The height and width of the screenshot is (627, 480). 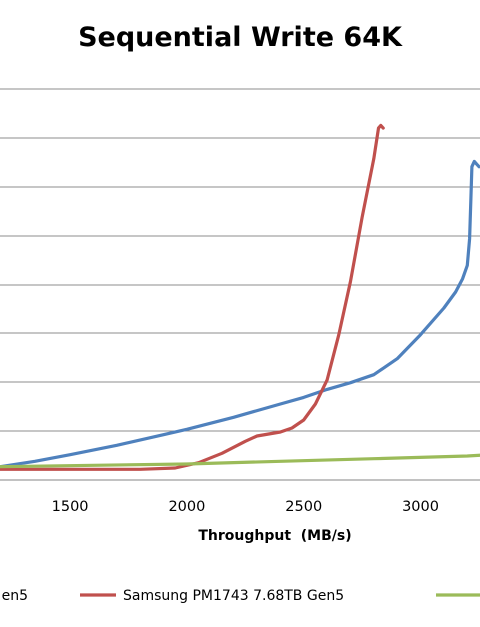 I want to click on x-tick-label: 2000, so click(x=186, y=507).